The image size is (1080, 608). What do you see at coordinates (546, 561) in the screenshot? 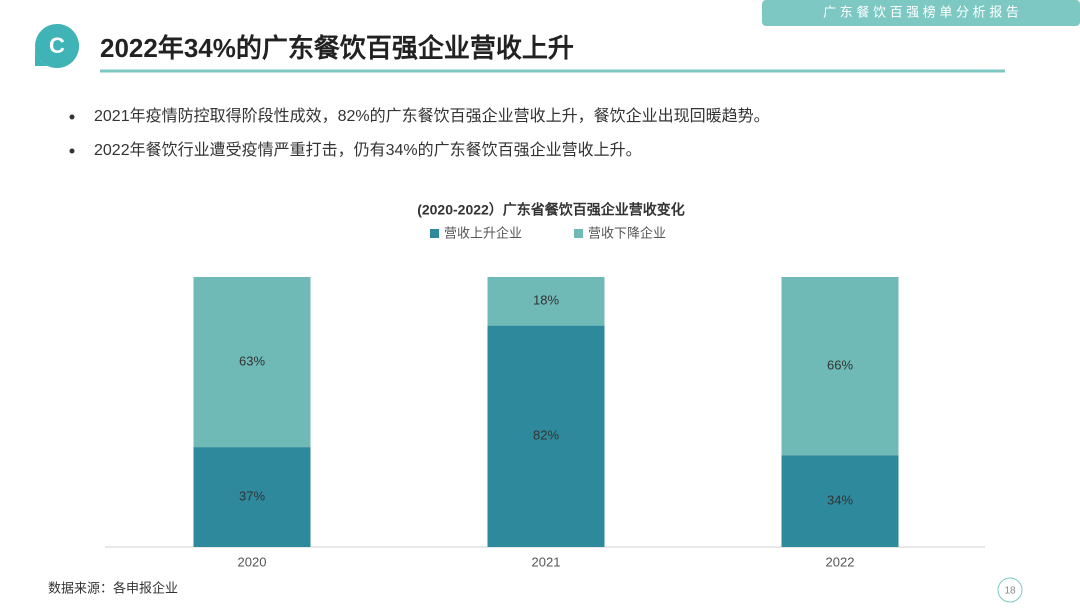
I see `x-tick-label: 2021` at bounding box center [546, 561].